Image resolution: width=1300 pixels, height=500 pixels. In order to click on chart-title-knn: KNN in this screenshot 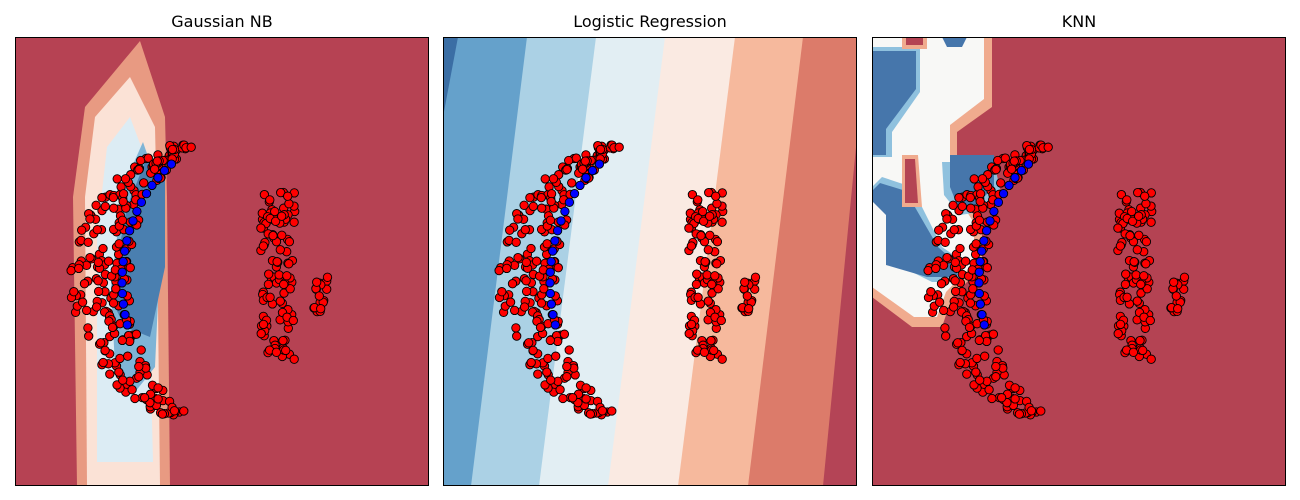, I will do `click(1079, 21)`.